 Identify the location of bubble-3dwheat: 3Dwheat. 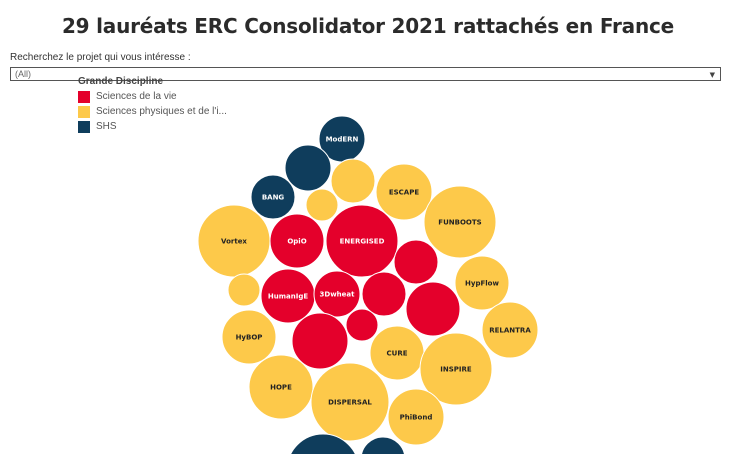
(337, 294).